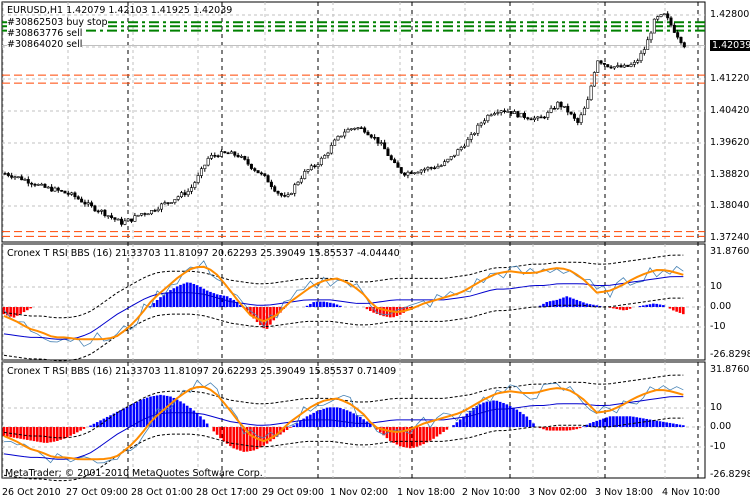 Image resolution: width=750 pixels, height=500 pixels. What do you see at coordinates (343, 406) in the screenshot?
I see `bollinger-upper` at bounding box center [343, 406].